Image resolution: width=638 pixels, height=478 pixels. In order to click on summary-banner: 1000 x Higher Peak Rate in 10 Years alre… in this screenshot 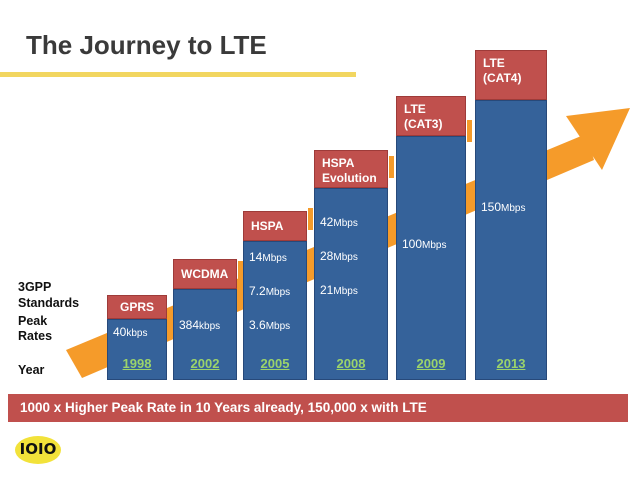, I will do `click(318, 408)`.